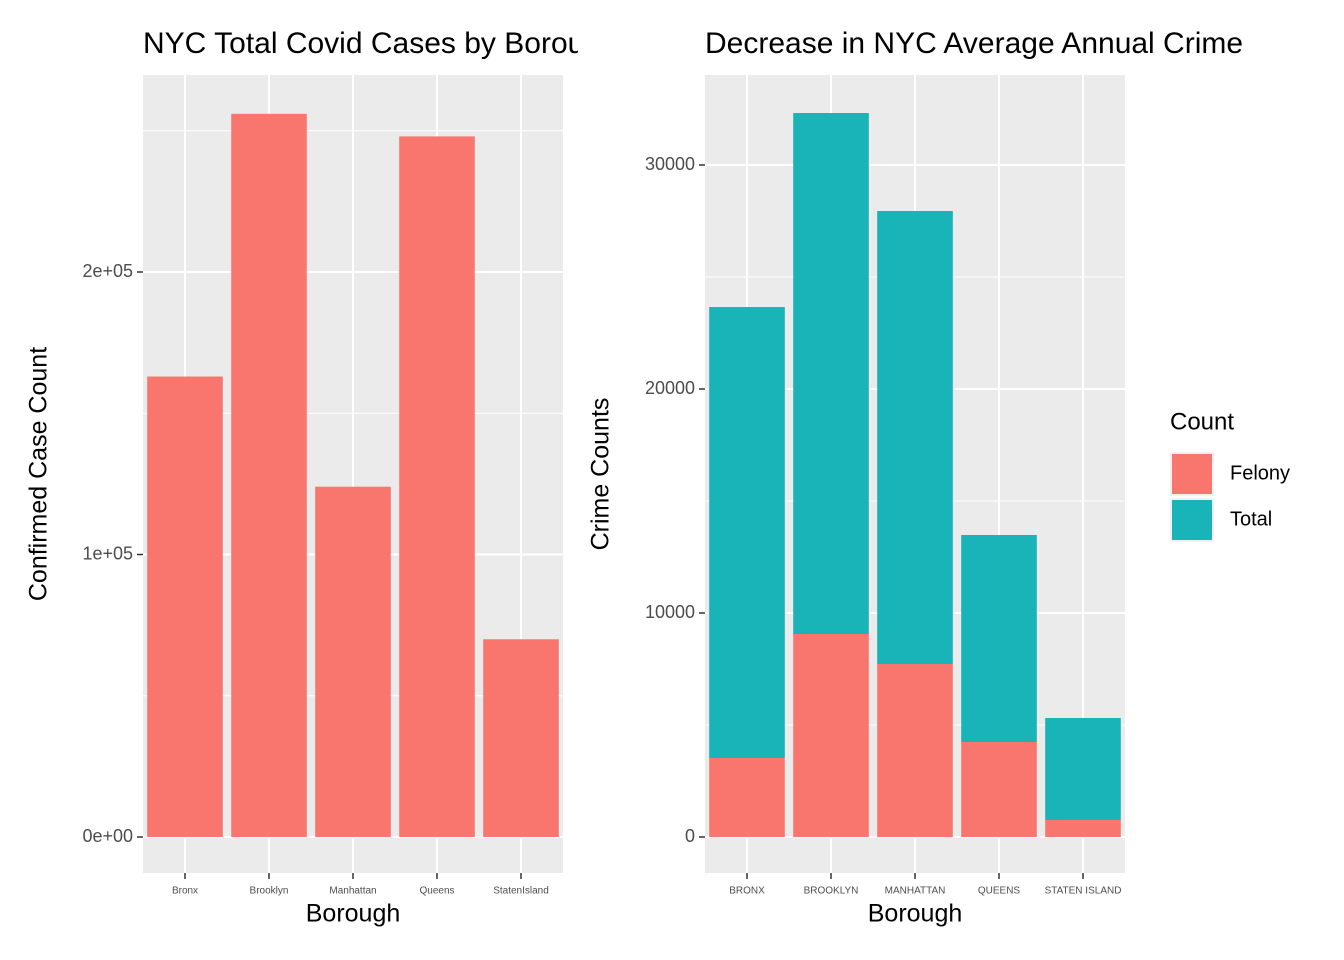 The width and height of the screenshot is (1344, 960). I want to click on x-tick-label: Bronx, so click(185, 891).